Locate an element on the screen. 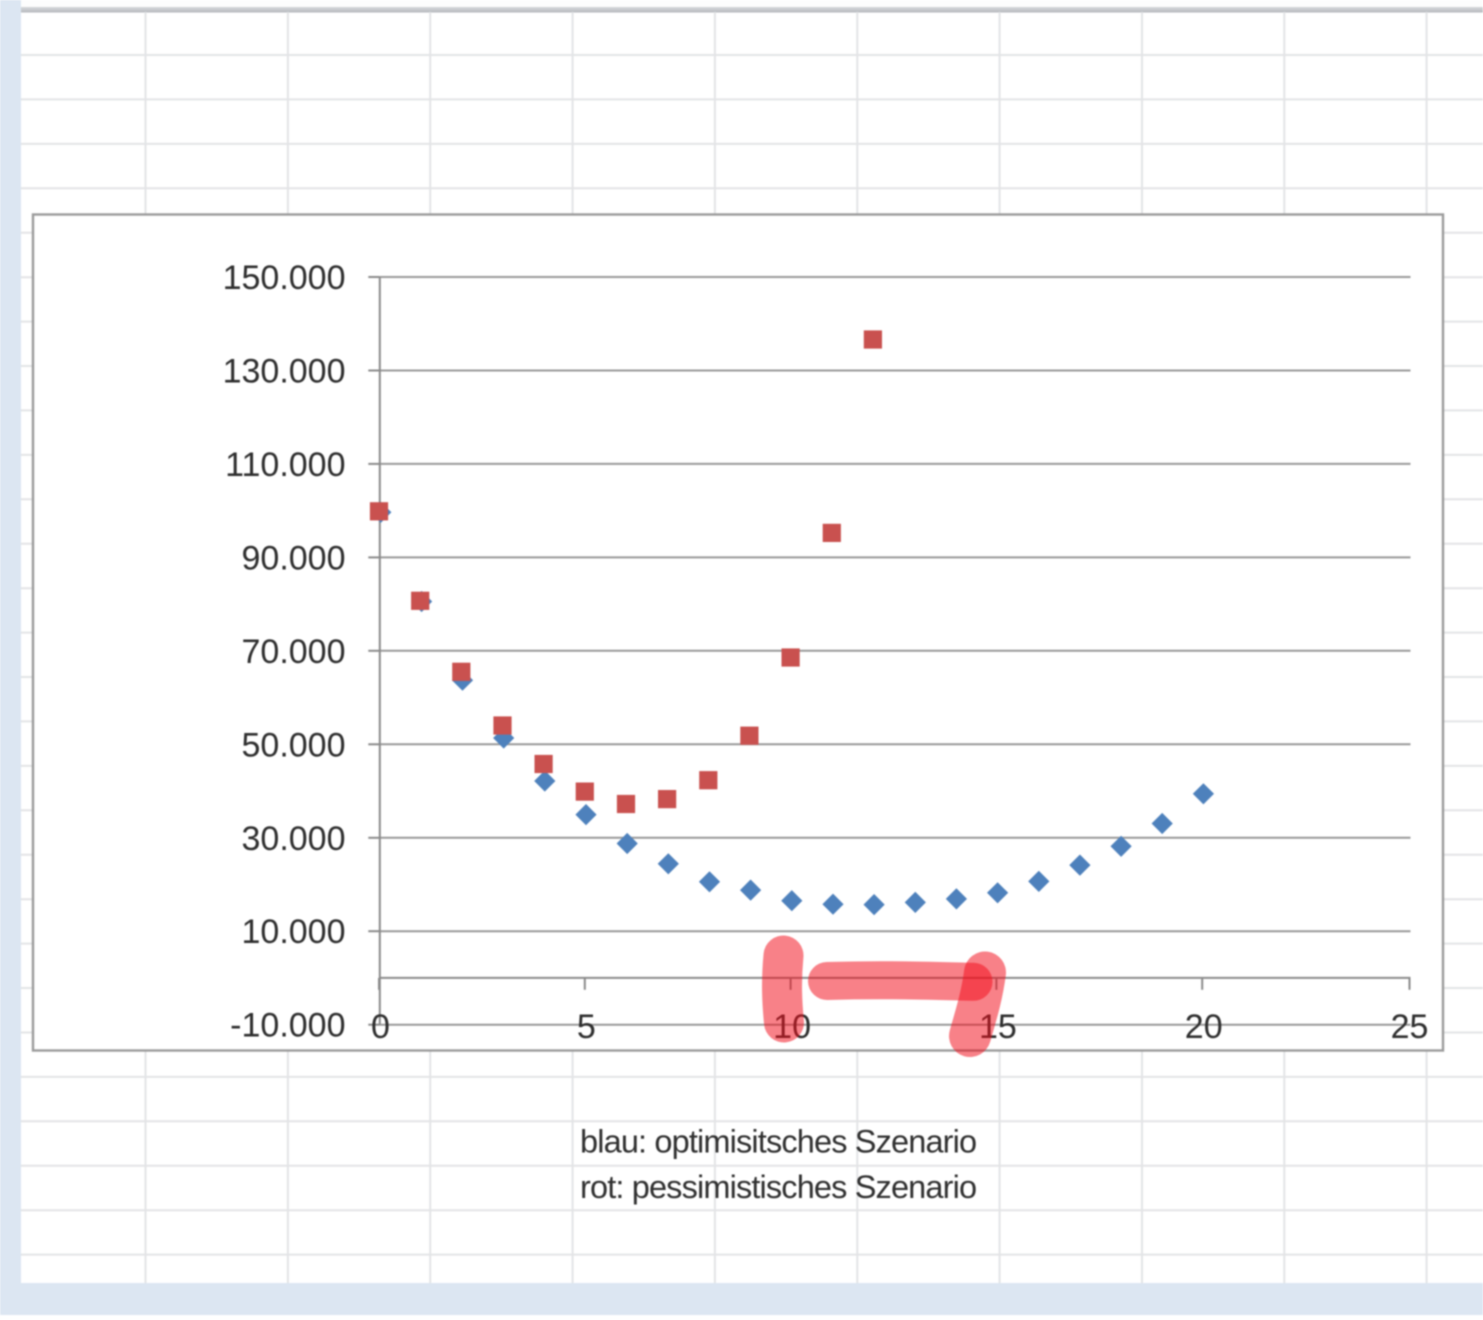  svg-text: 0 is located at coordinates (380, 1027).